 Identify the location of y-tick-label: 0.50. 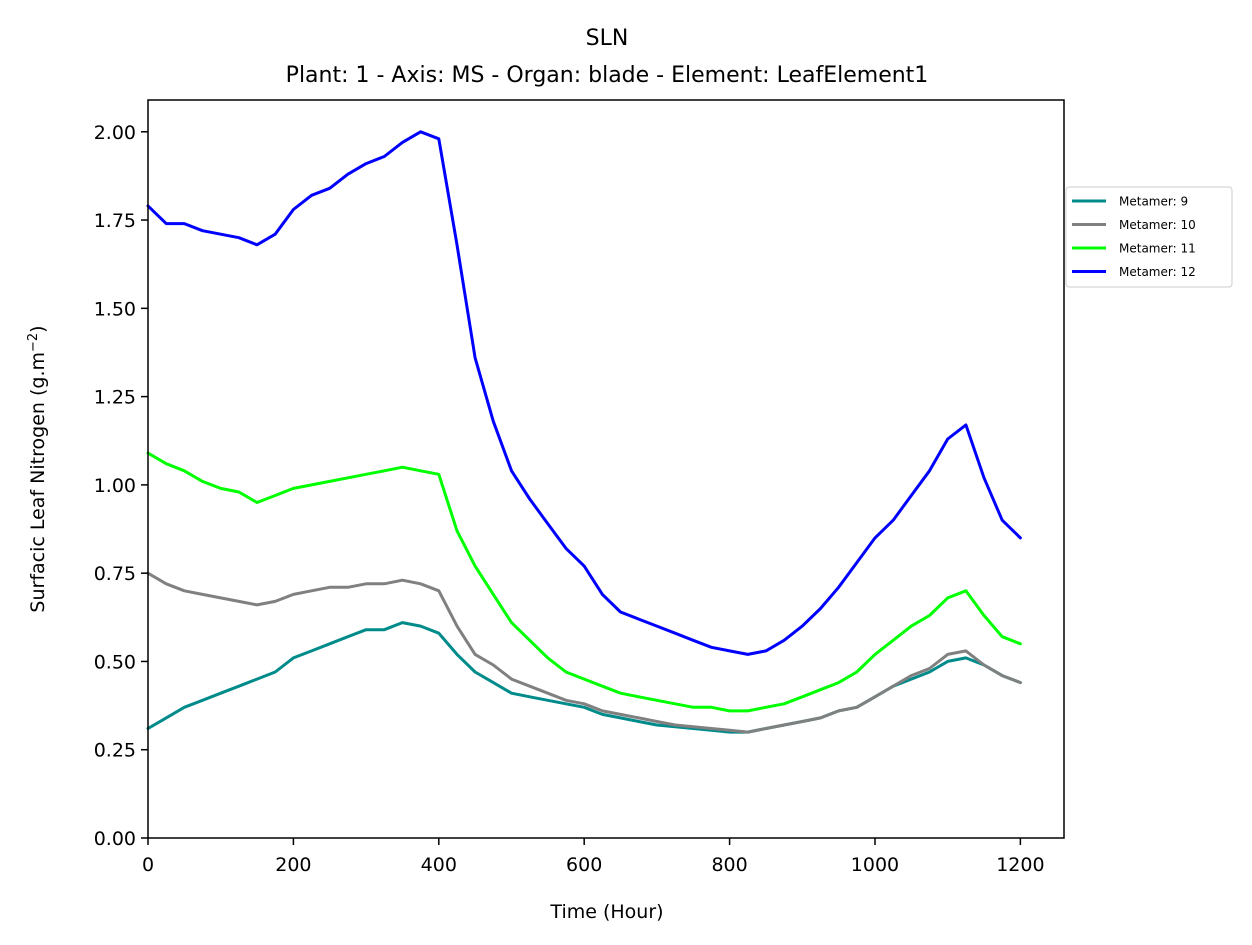
(115, 662).